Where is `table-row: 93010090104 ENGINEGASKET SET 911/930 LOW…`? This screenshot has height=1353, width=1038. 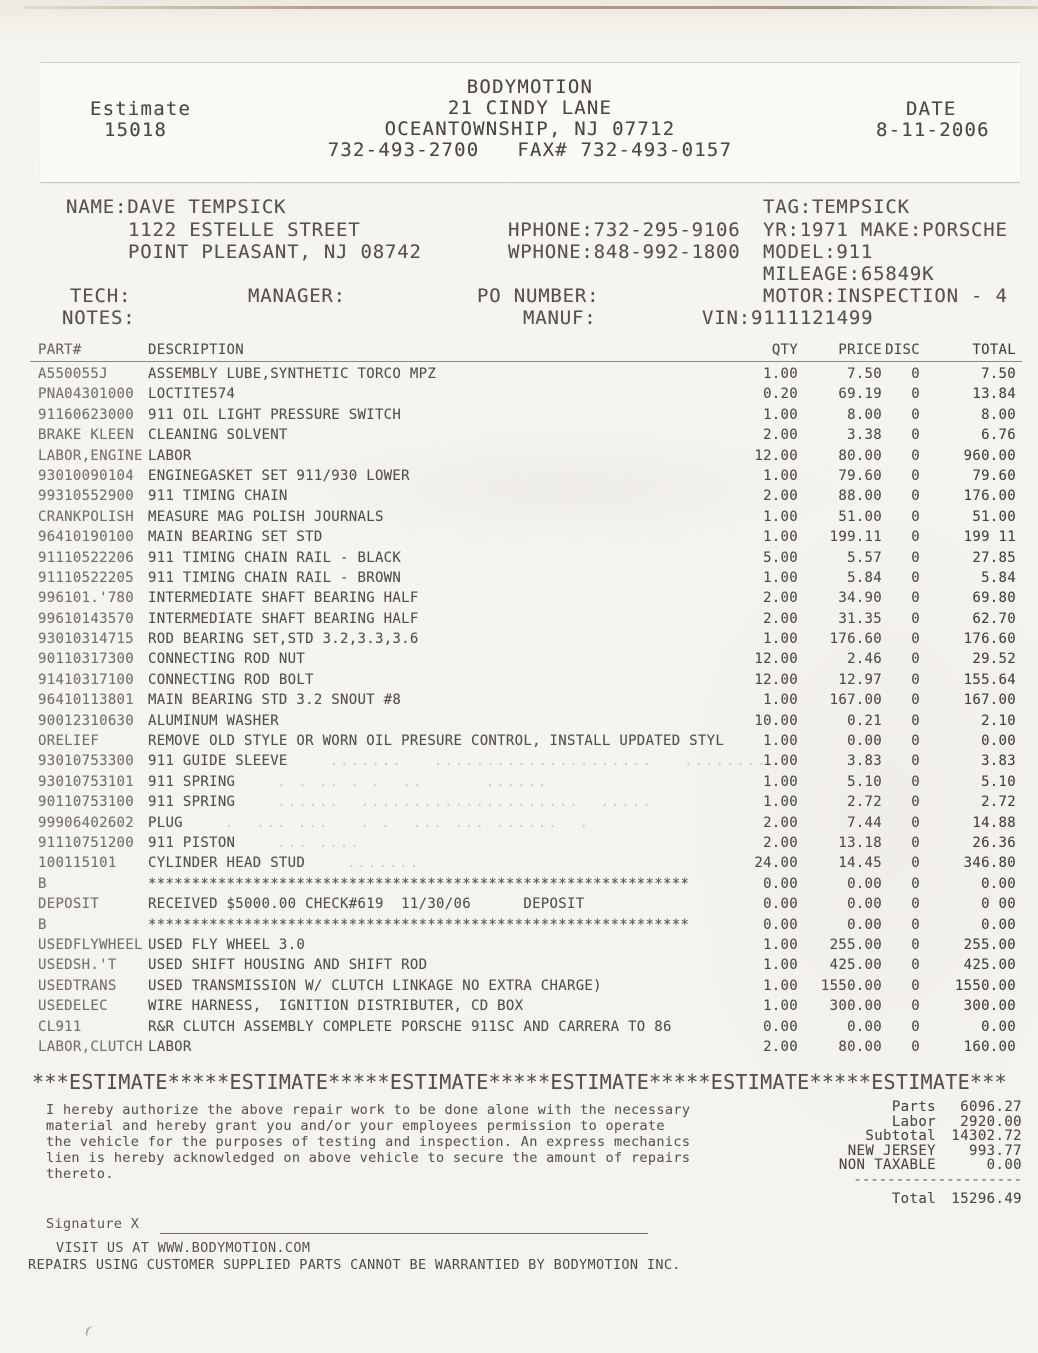
table-row: 93010090104 ENGINEGASKET SET 911/930 LOW… is located at coordinates (526, 476).